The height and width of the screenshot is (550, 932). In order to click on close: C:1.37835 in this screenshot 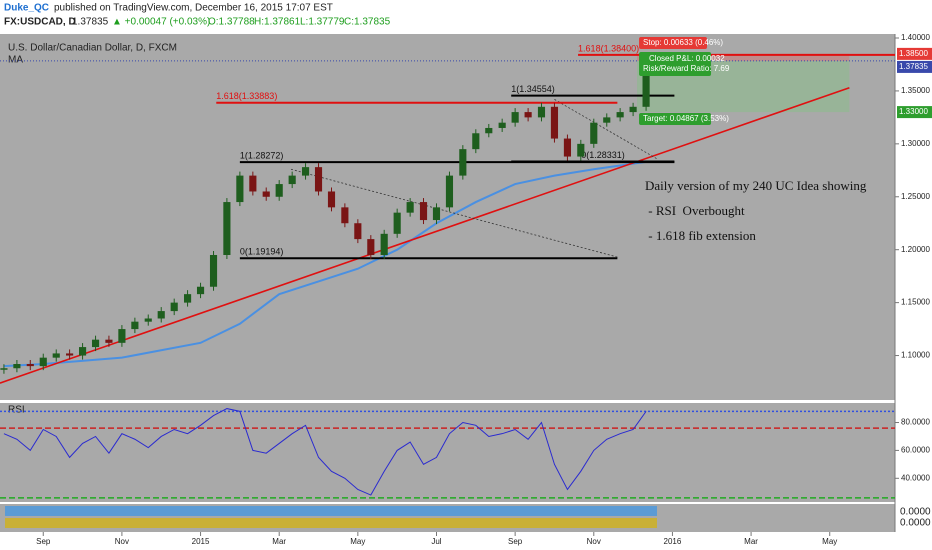, I will do `click(367, 22)`.